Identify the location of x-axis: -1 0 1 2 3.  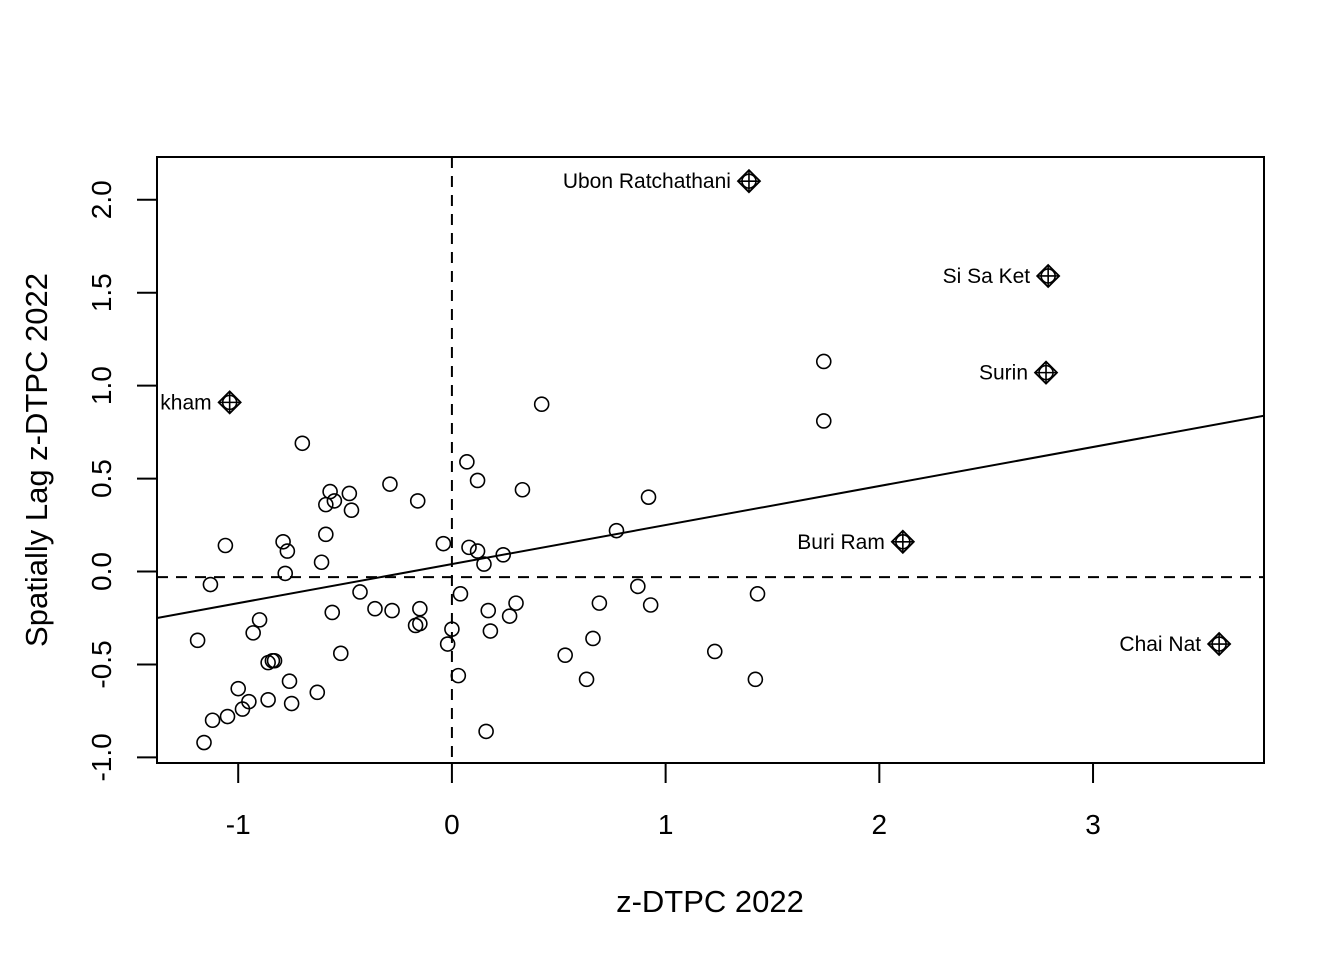
(663, 801).